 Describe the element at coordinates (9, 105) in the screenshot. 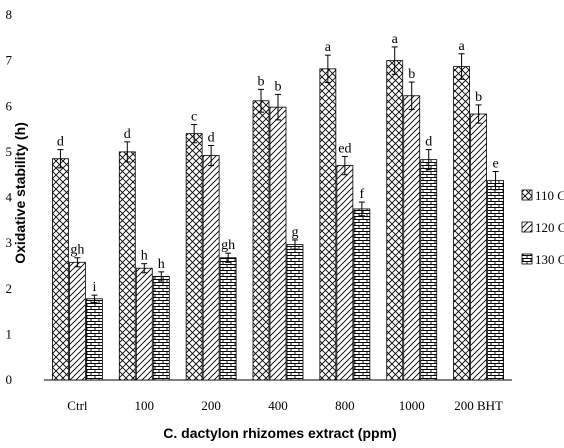

I see `y-tick-label: 6` at that location.